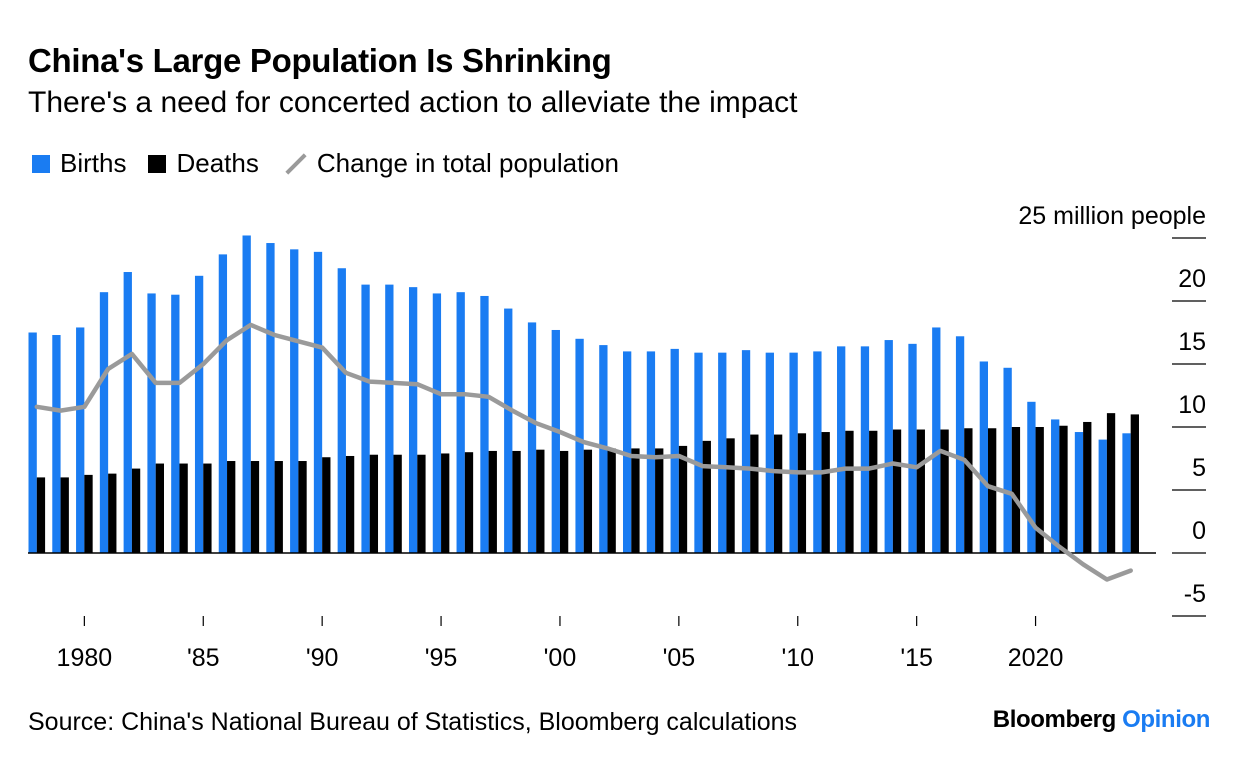 The width and height of the screenshot is (1240, 766). Describe the element at coordinates (1054, 719) in the screenshot. I see `brand-main: Bloomberg` at that location.